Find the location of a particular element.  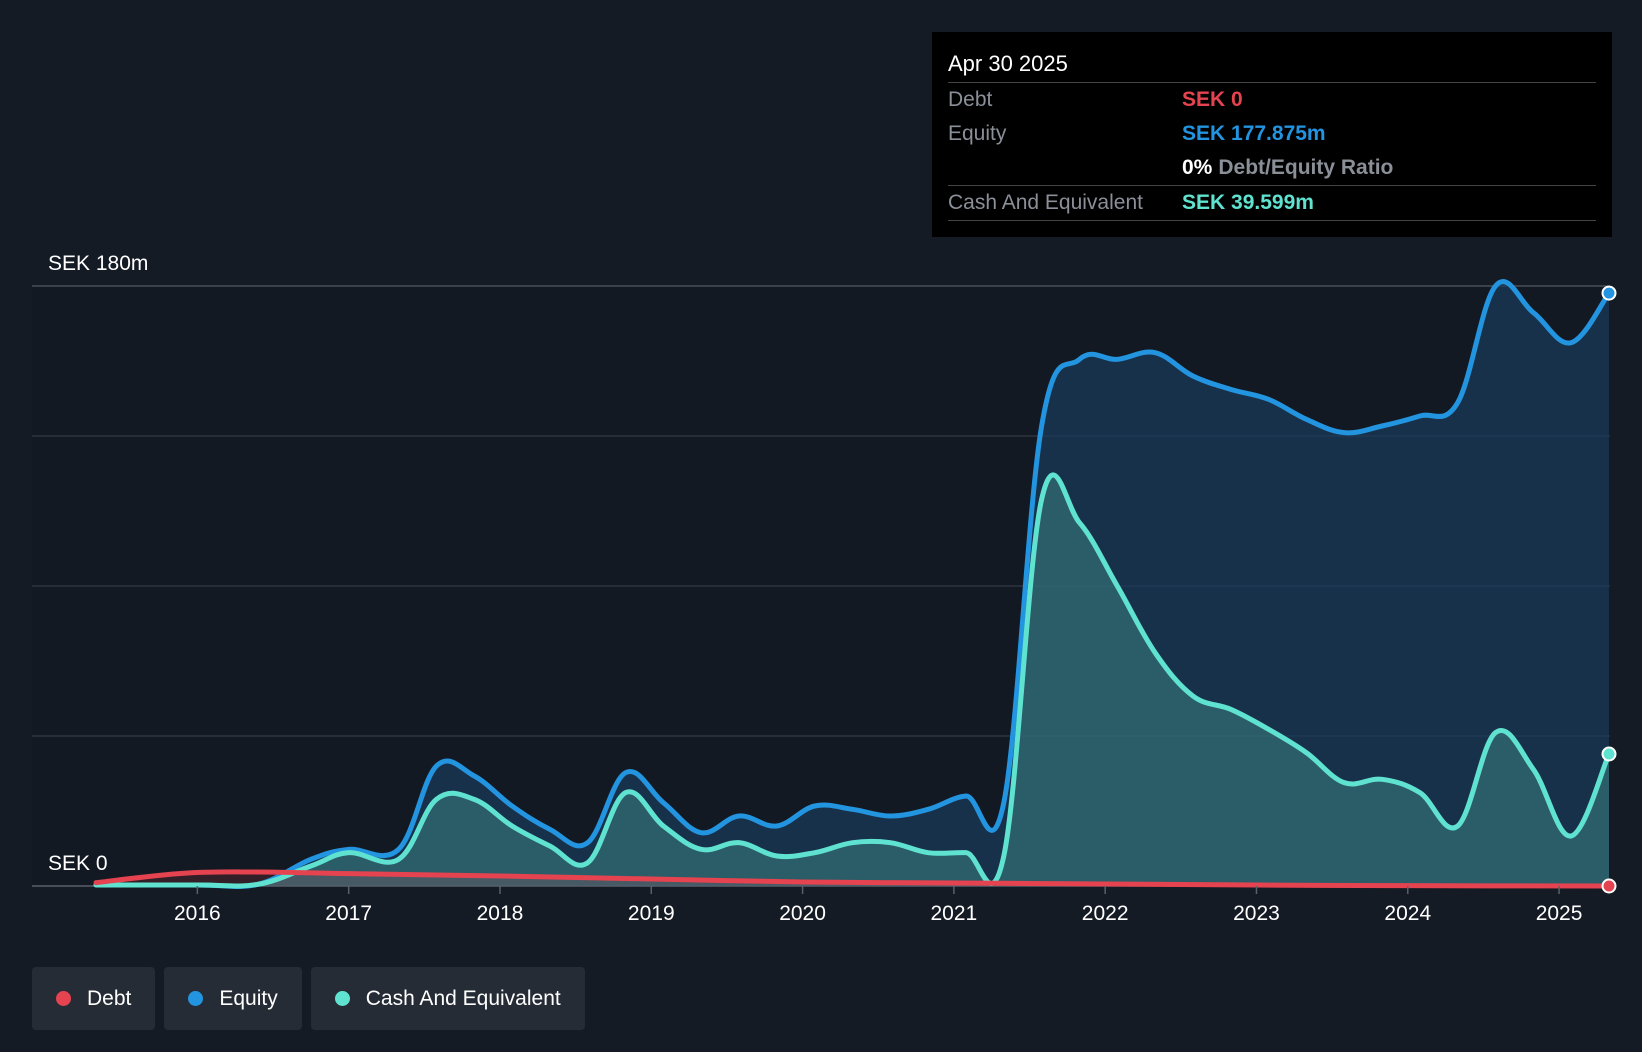

legend-item-debt: Debt is located at coordinates (94, 998).